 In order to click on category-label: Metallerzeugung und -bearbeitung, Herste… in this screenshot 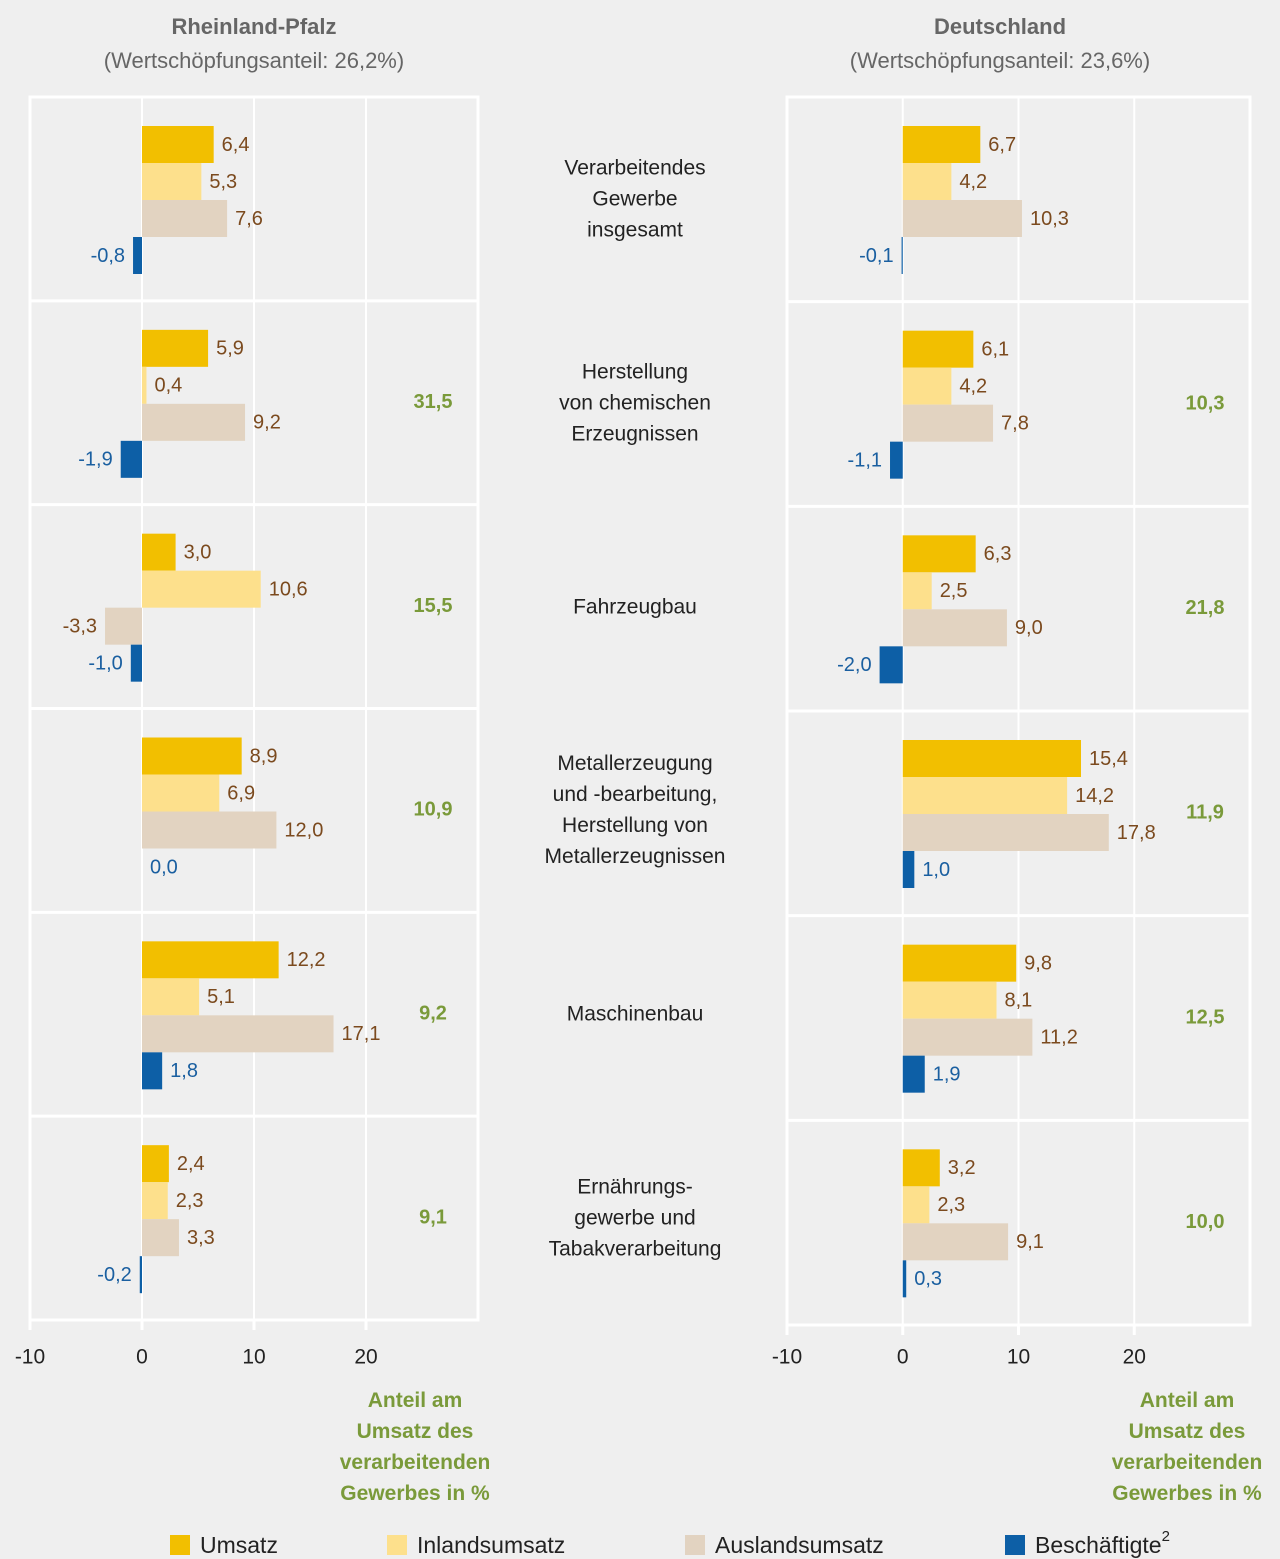, I will do `click(635, 810)`.